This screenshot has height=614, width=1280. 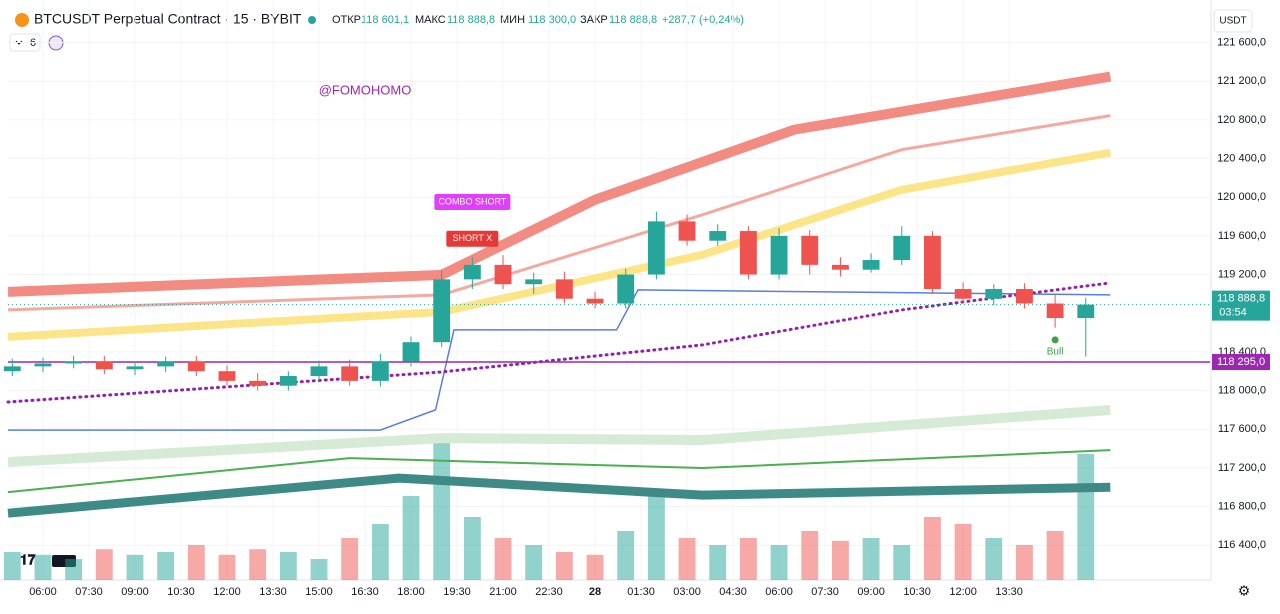 I want to click on y-tick-label: 120 400,0, so click(x=1241, y=158).